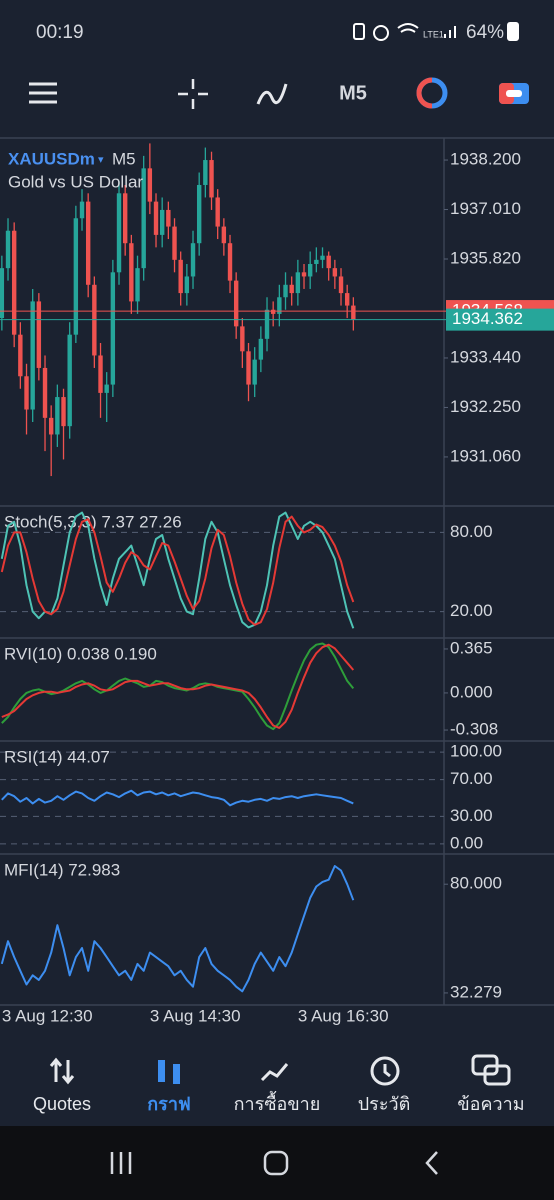  Describe the element at coordinates (62, 1104) in the screenshot. I see `nav-quotes: Quotes` at that location.